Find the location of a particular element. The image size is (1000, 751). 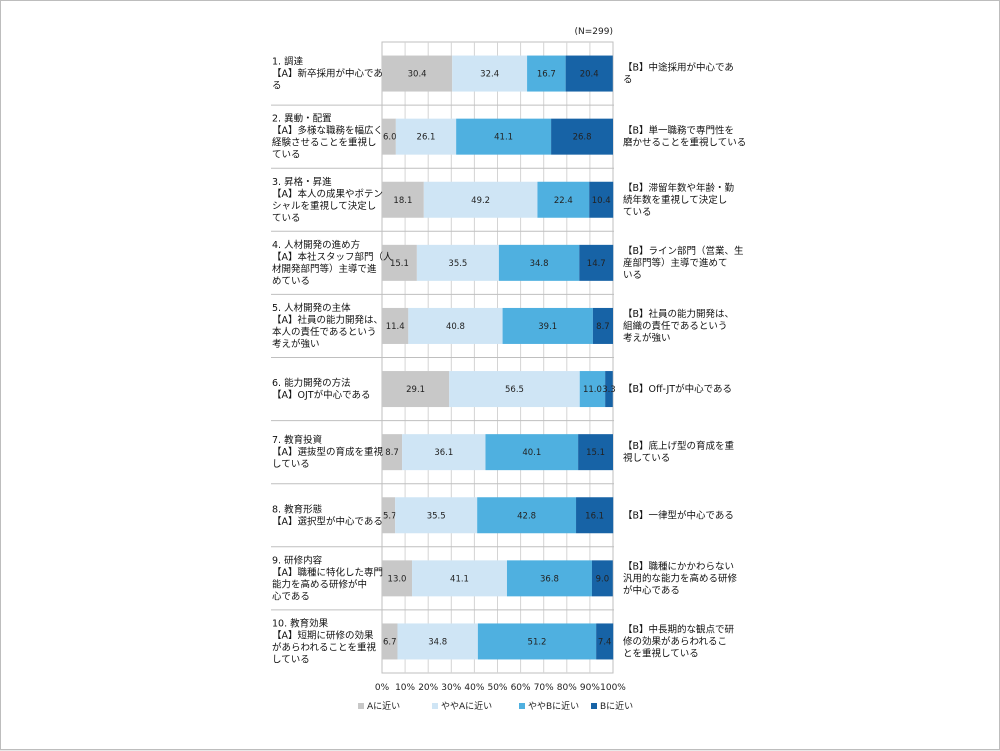

row-label-b: とを重視している is located at coordinates (661, 653).